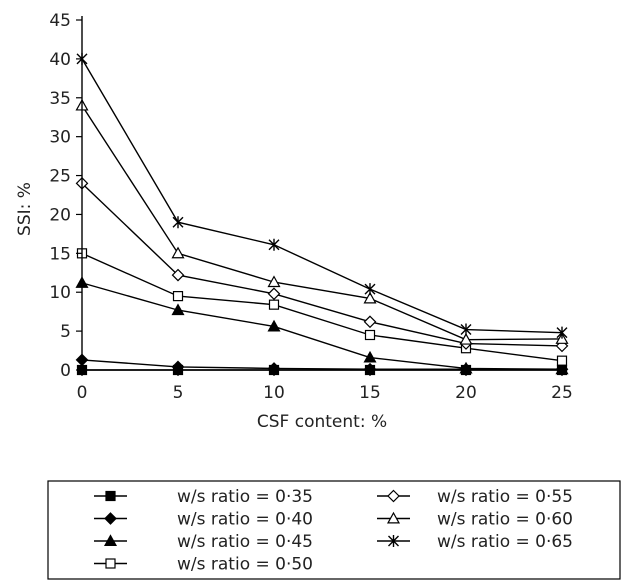 Image resolution: width=632 pixels, height=581 pixels. Describe the element at coordinates (60, 177) in the screenshot. I see `y-tick-label: 25` at that location.